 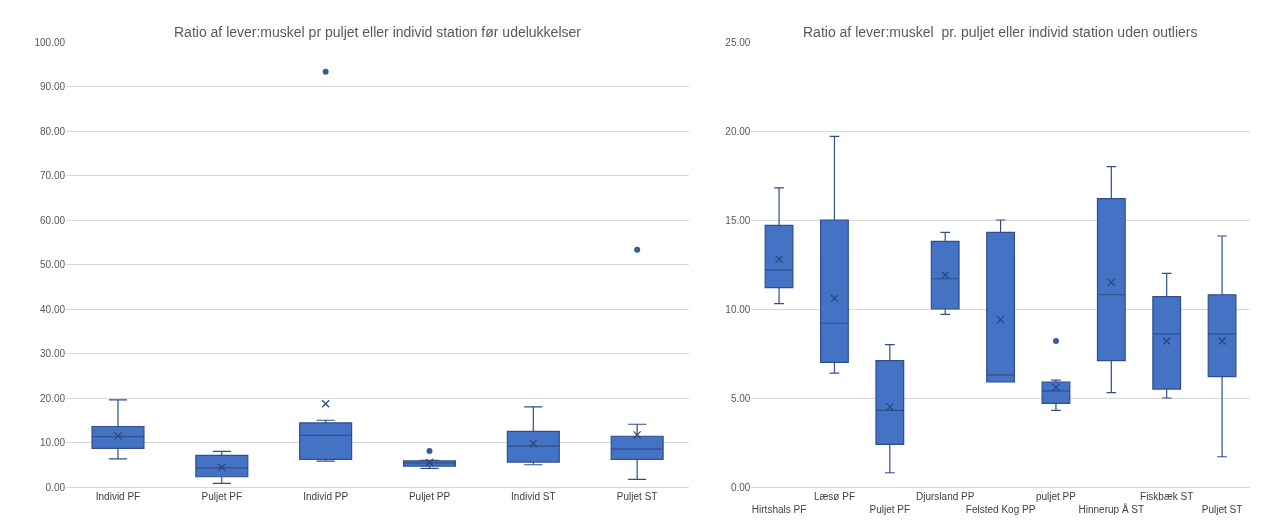 What do you see at coordinates (738, 220) in the screenshot?
I see `y-tick-label: 15.00` at bounding box center [738, 220].